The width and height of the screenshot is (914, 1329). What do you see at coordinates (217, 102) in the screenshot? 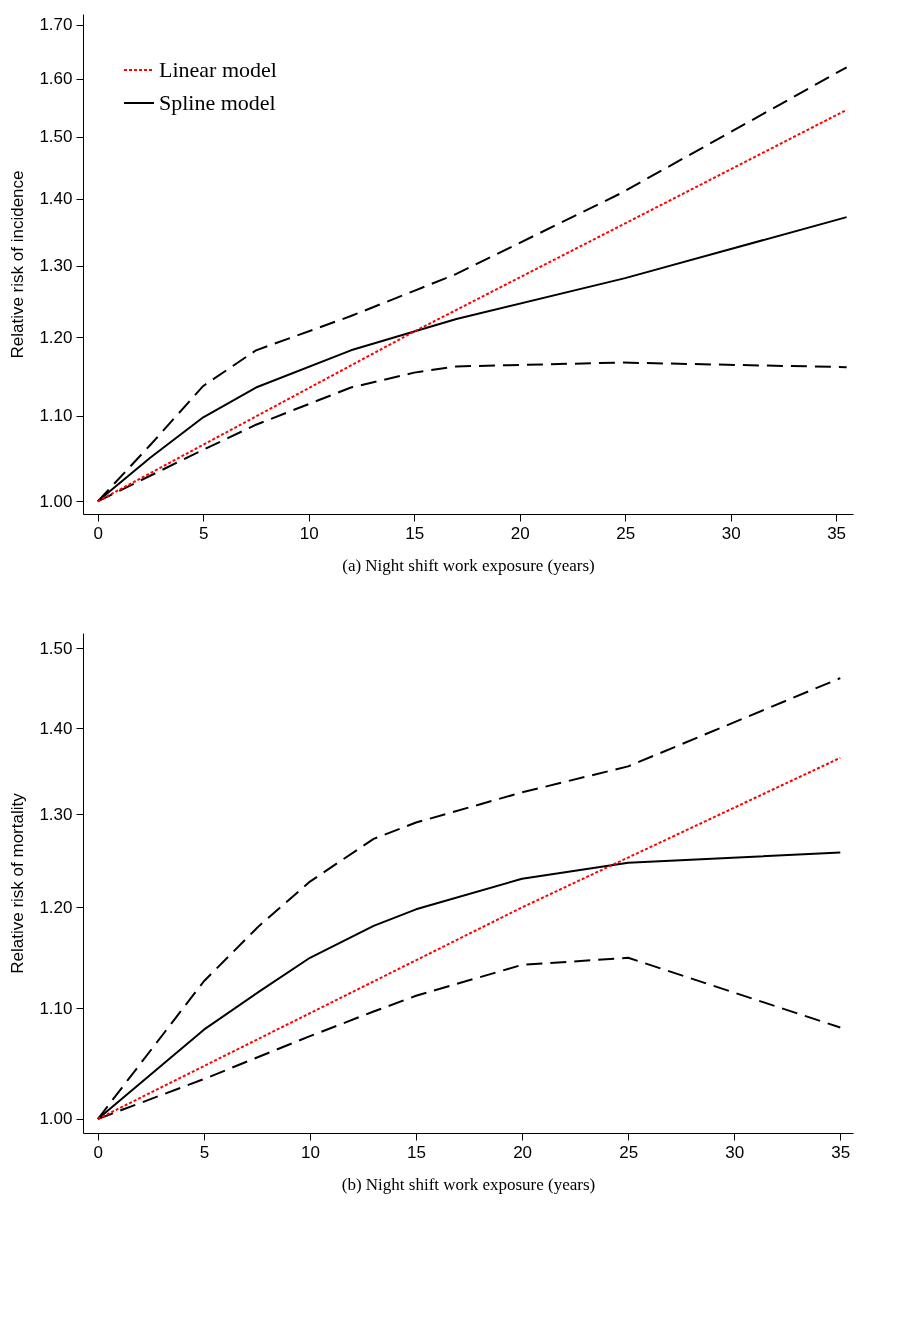
I see `legend-label: Spline model` at bounding box center [217, 102].